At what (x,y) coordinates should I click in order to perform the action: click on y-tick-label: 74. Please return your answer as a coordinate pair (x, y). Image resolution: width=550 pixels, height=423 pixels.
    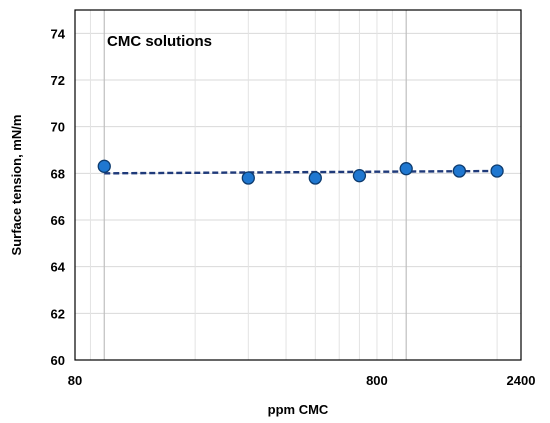
    Looking at the image, I should click on (58, 33).